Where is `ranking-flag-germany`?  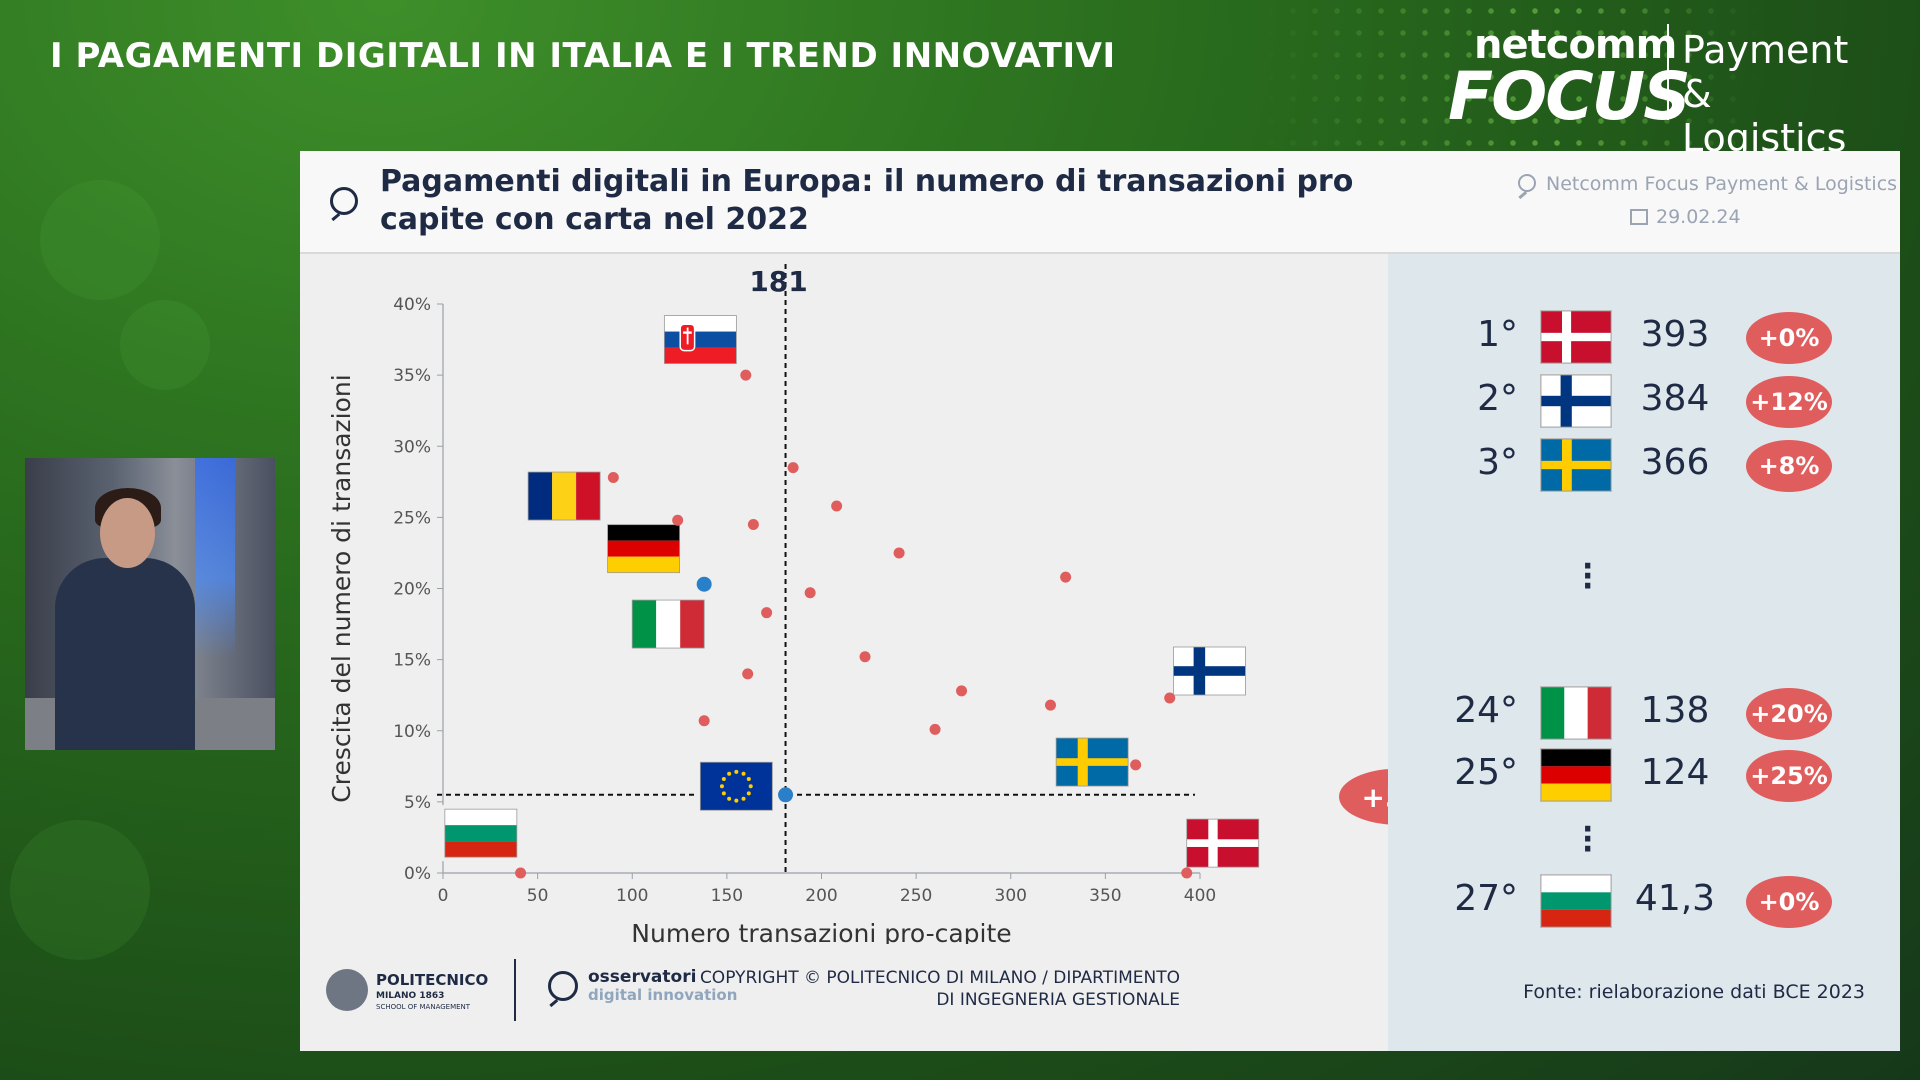 ranking-flag-germany is located at coordinates (1576, 775).